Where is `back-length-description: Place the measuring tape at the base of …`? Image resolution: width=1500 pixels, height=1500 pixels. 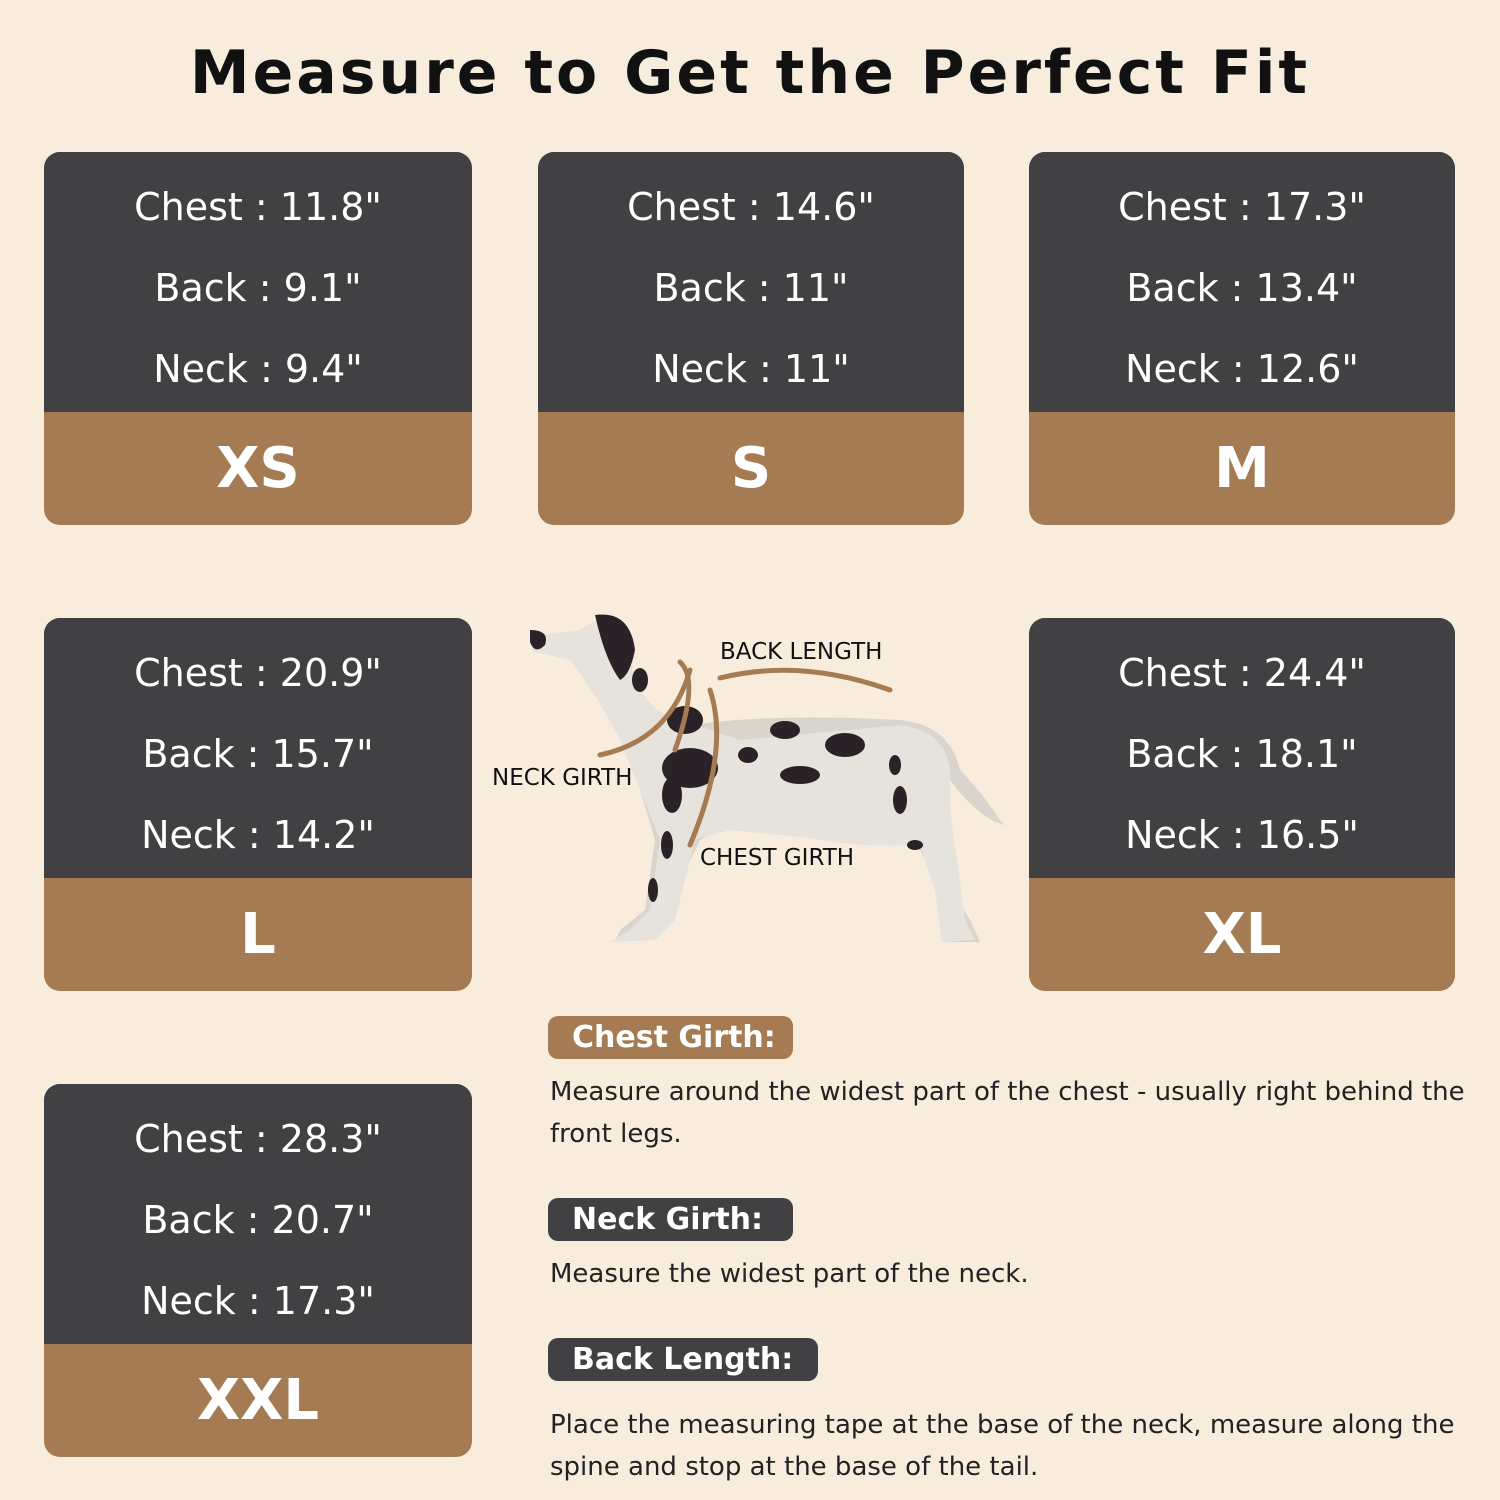 back-length-description: Place the measuring tape at the base of … is located at coordinates (1002, 1446).